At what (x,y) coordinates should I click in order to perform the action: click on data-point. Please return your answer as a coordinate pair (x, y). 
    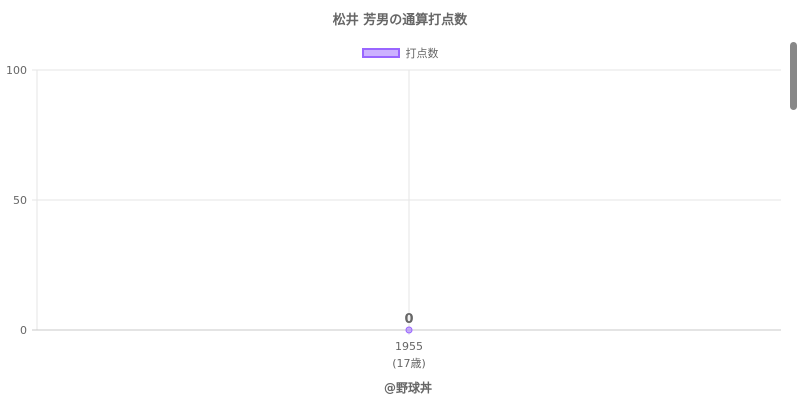
    Looking at the image, I should click on (409, 330).